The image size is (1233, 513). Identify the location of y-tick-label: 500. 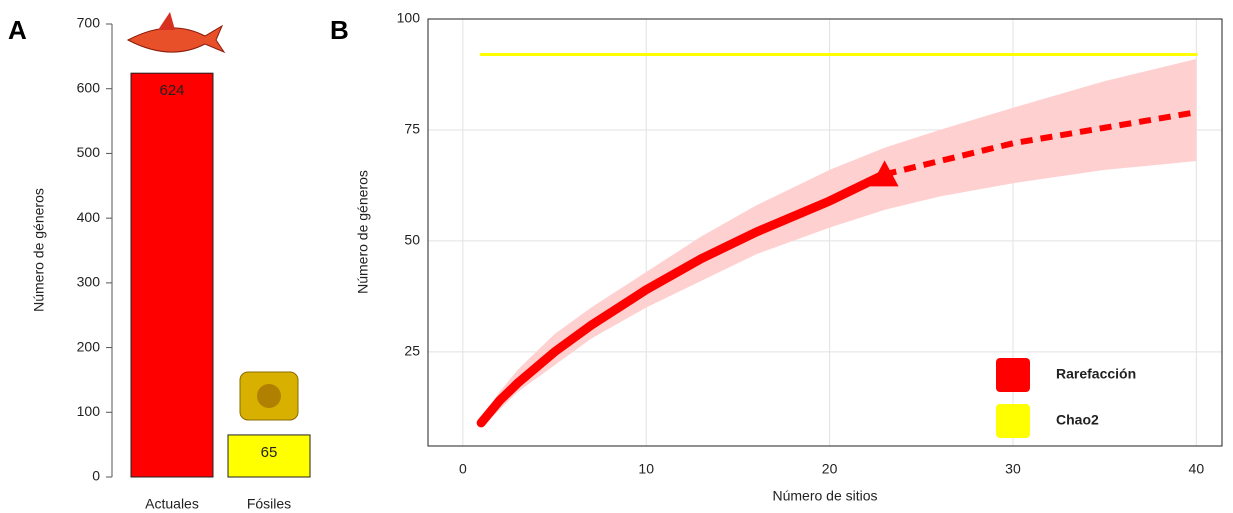
(89, 152).